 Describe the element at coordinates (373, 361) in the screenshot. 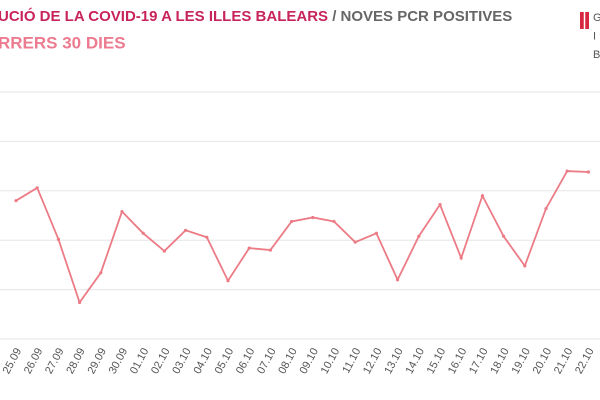

I see `x-tick-label: 12.10` at that location.